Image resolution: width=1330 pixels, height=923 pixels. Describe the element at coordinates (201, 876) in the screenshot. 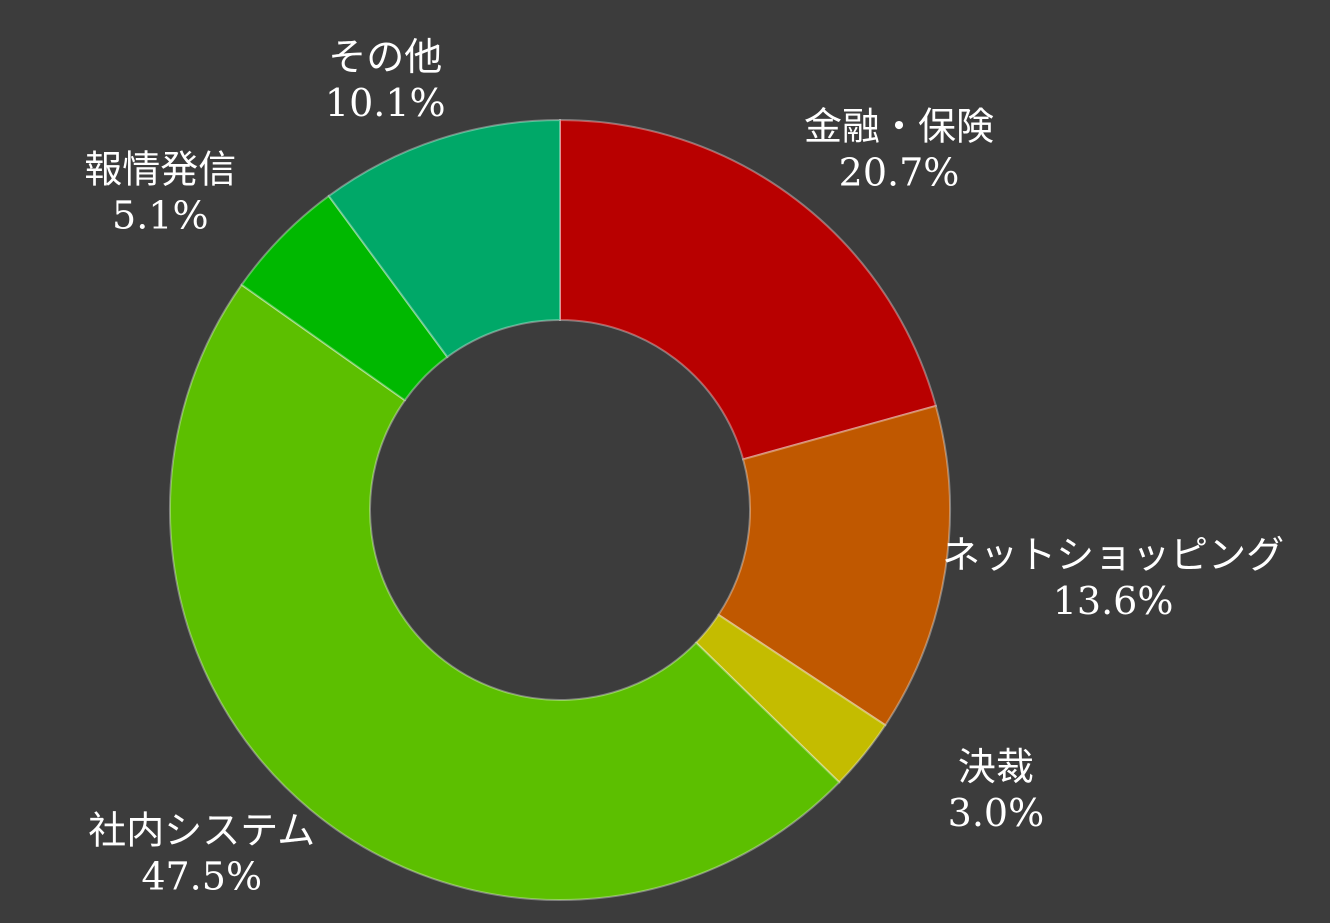

I see `slice-value: 47.5%` at that location.